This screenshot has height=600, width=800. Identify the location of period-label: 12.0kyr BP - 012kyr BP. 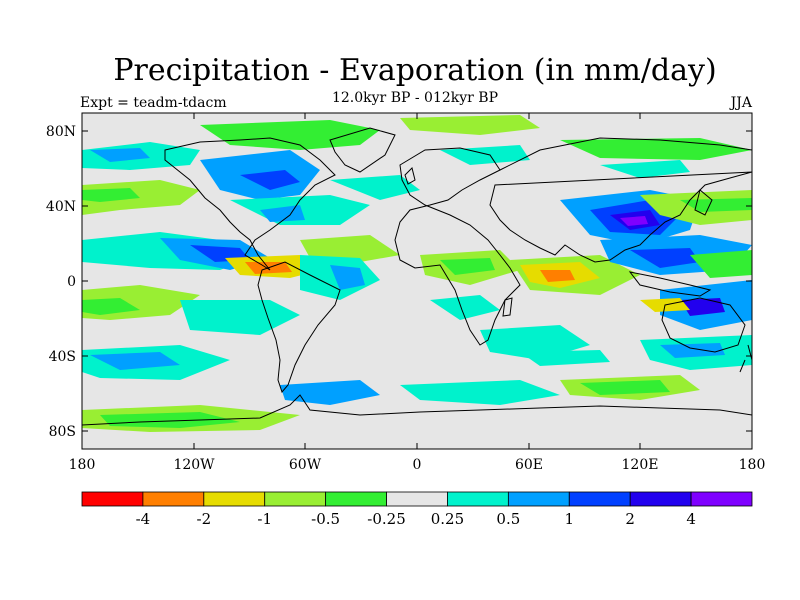
(415, 98).